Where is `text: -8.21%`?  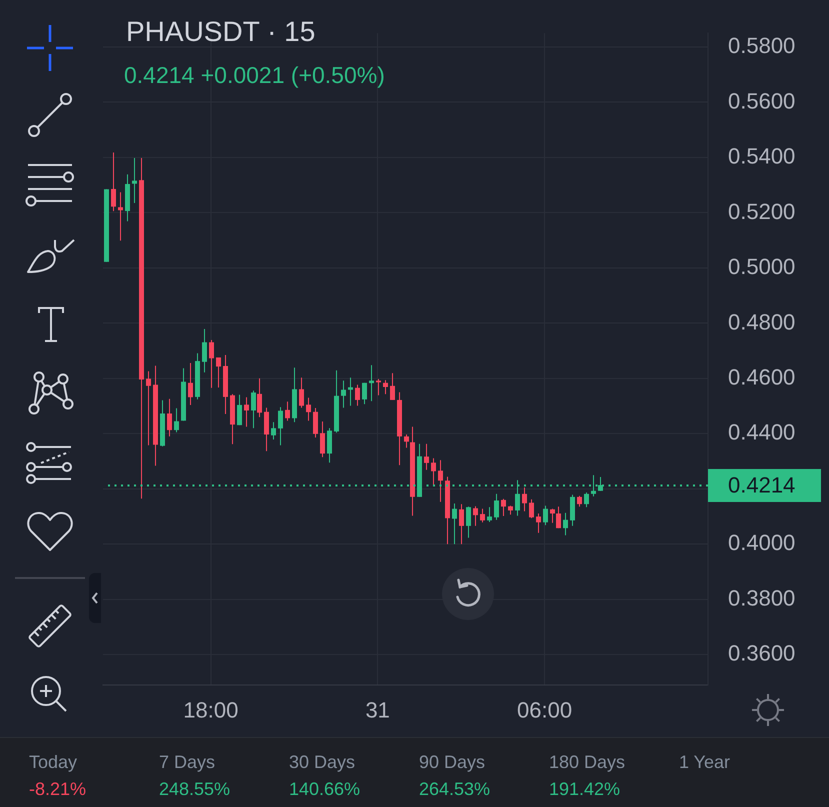 text: -8.21% is located at coordinates (57, 789).